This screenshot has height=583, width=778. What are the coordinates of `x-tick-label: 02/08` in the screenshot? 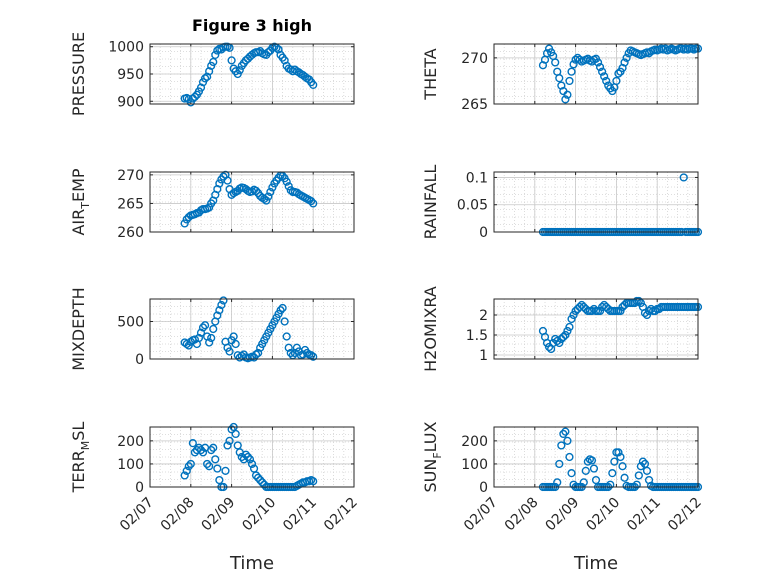 It's located at (522, 515).